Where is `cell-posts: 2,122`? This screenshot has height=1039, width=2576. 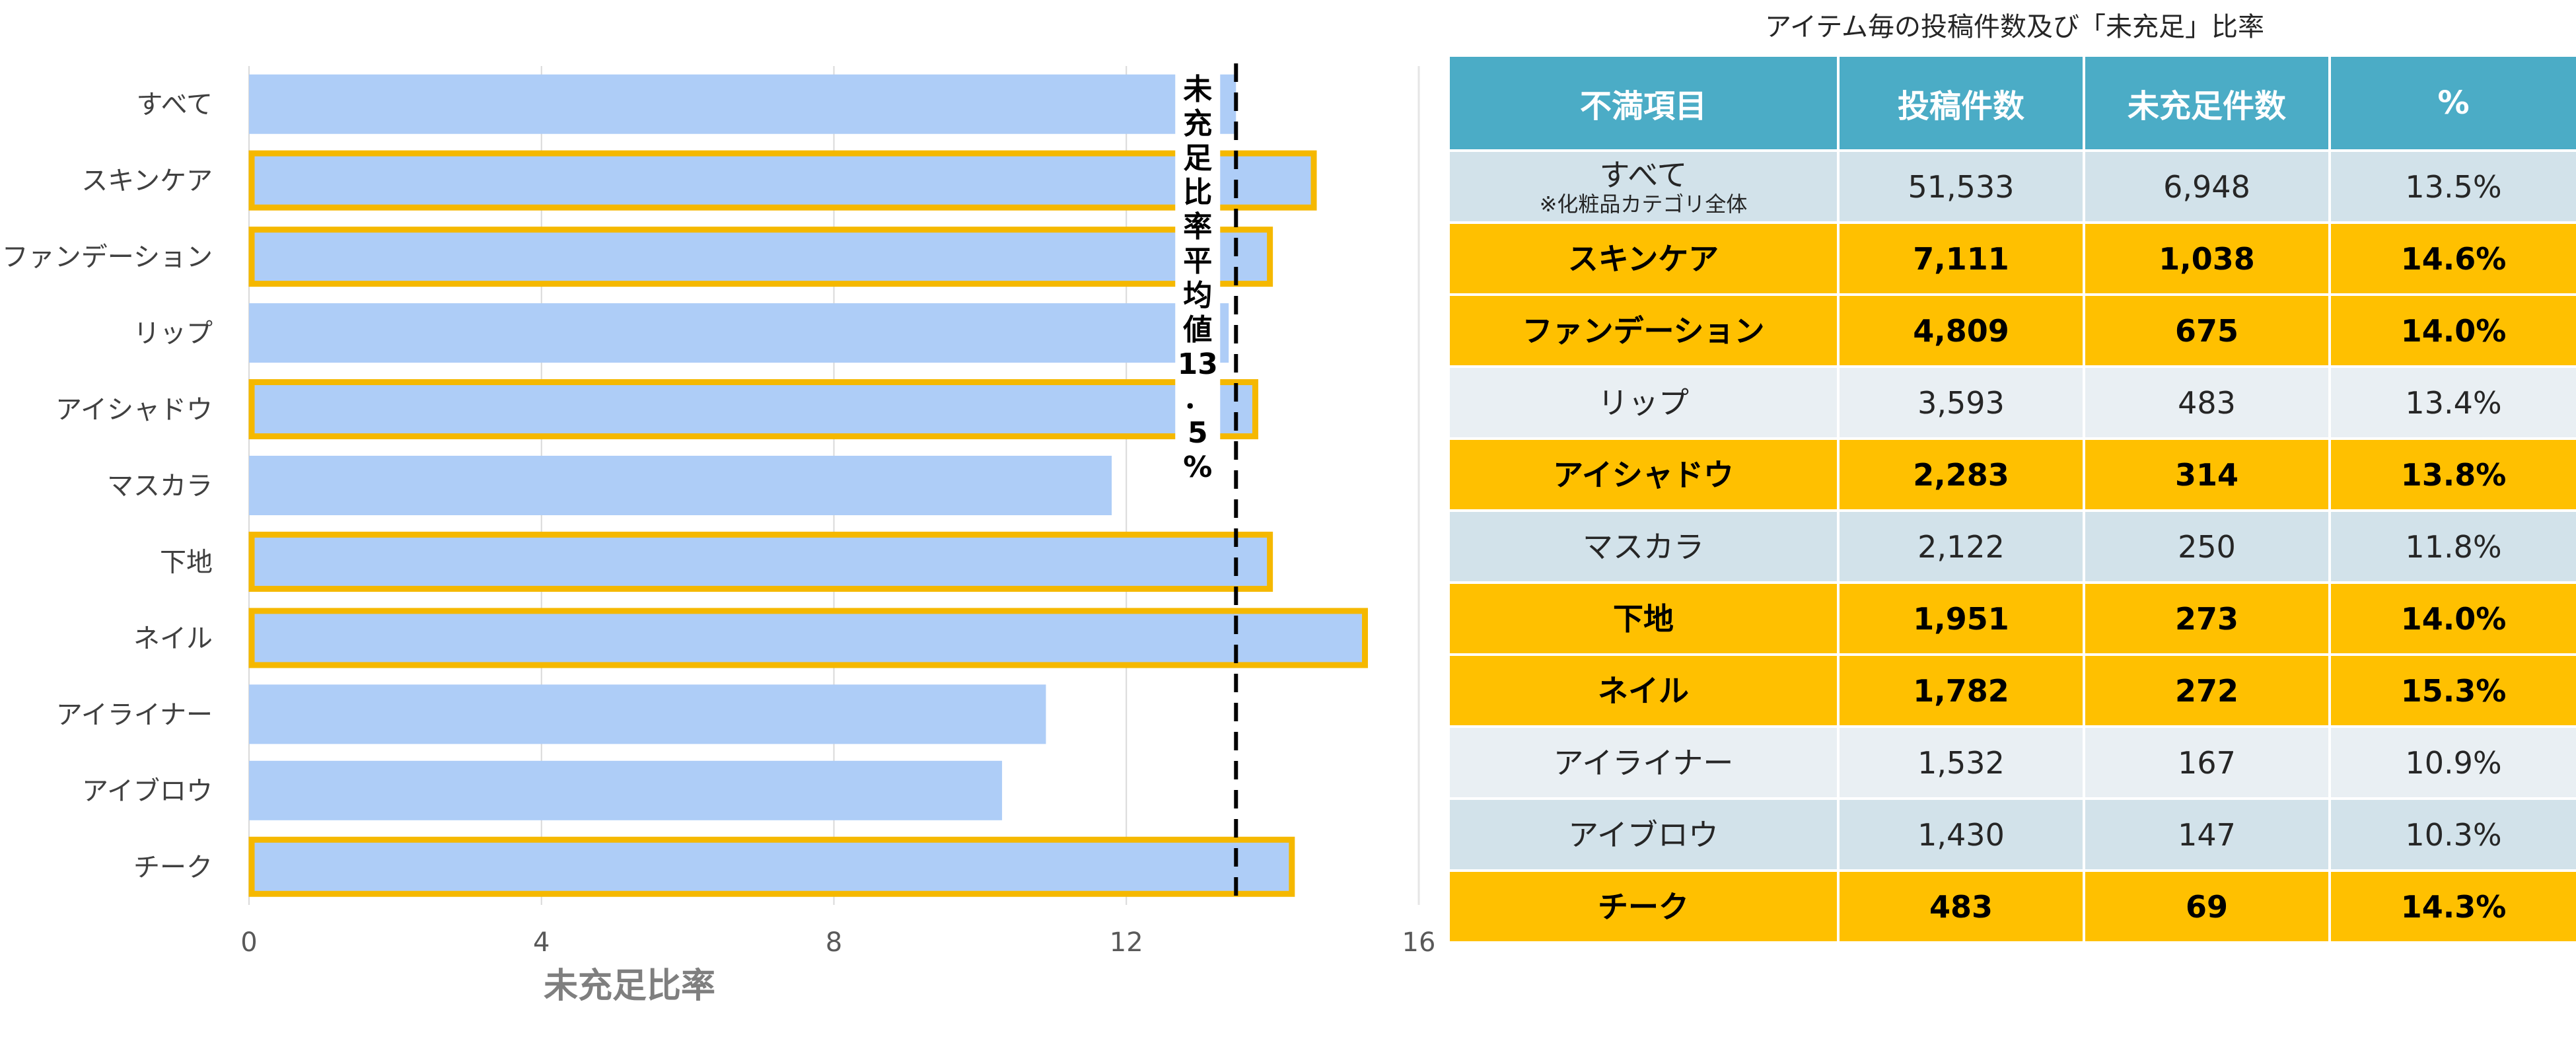
cell-posts: 2,122 is located at coordinates (1961, 546).